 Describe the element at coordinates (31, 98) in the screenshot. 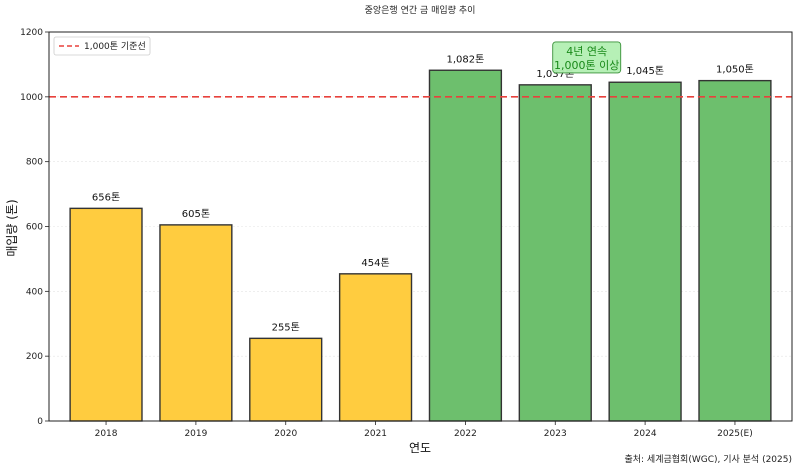

I see `y-tick-label: 1000` at that location.